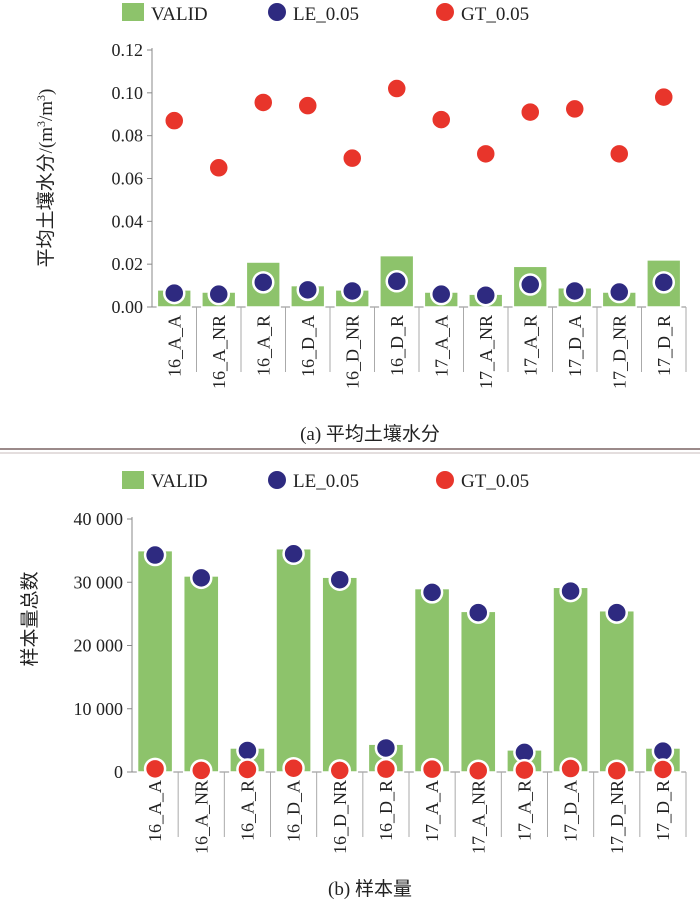 The height and width of the screenshot is (905, 700). What do you see at coordinates (575, 346) in the screenshot?
I see `chart-a-xtick-label: 17_D_A` at bounding box center [575, 346].